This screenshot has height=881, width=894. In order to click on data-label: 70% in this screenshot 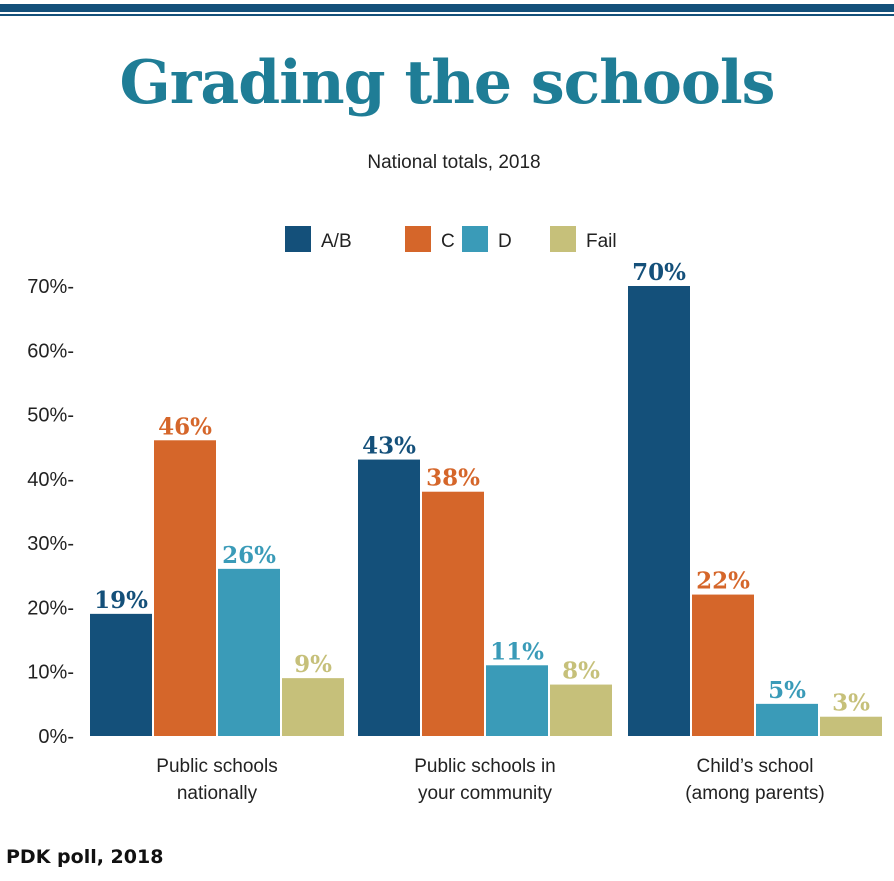, I will do `click(659, 272)`.